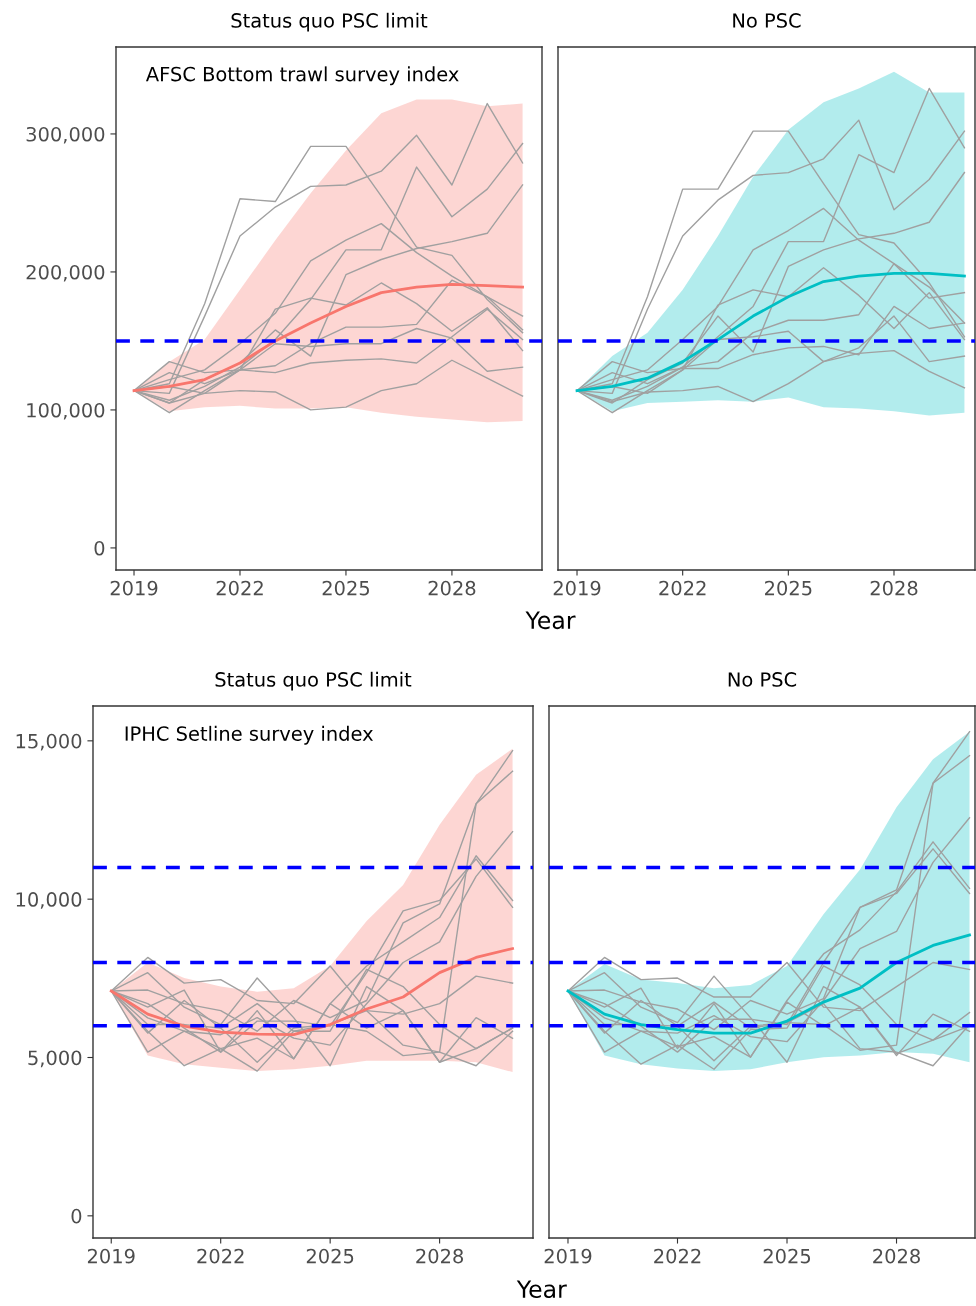 The height and width of the screenshot is (1306, 976). I want to click on annotation: IPHC Setline survey index, so click(249, 735).